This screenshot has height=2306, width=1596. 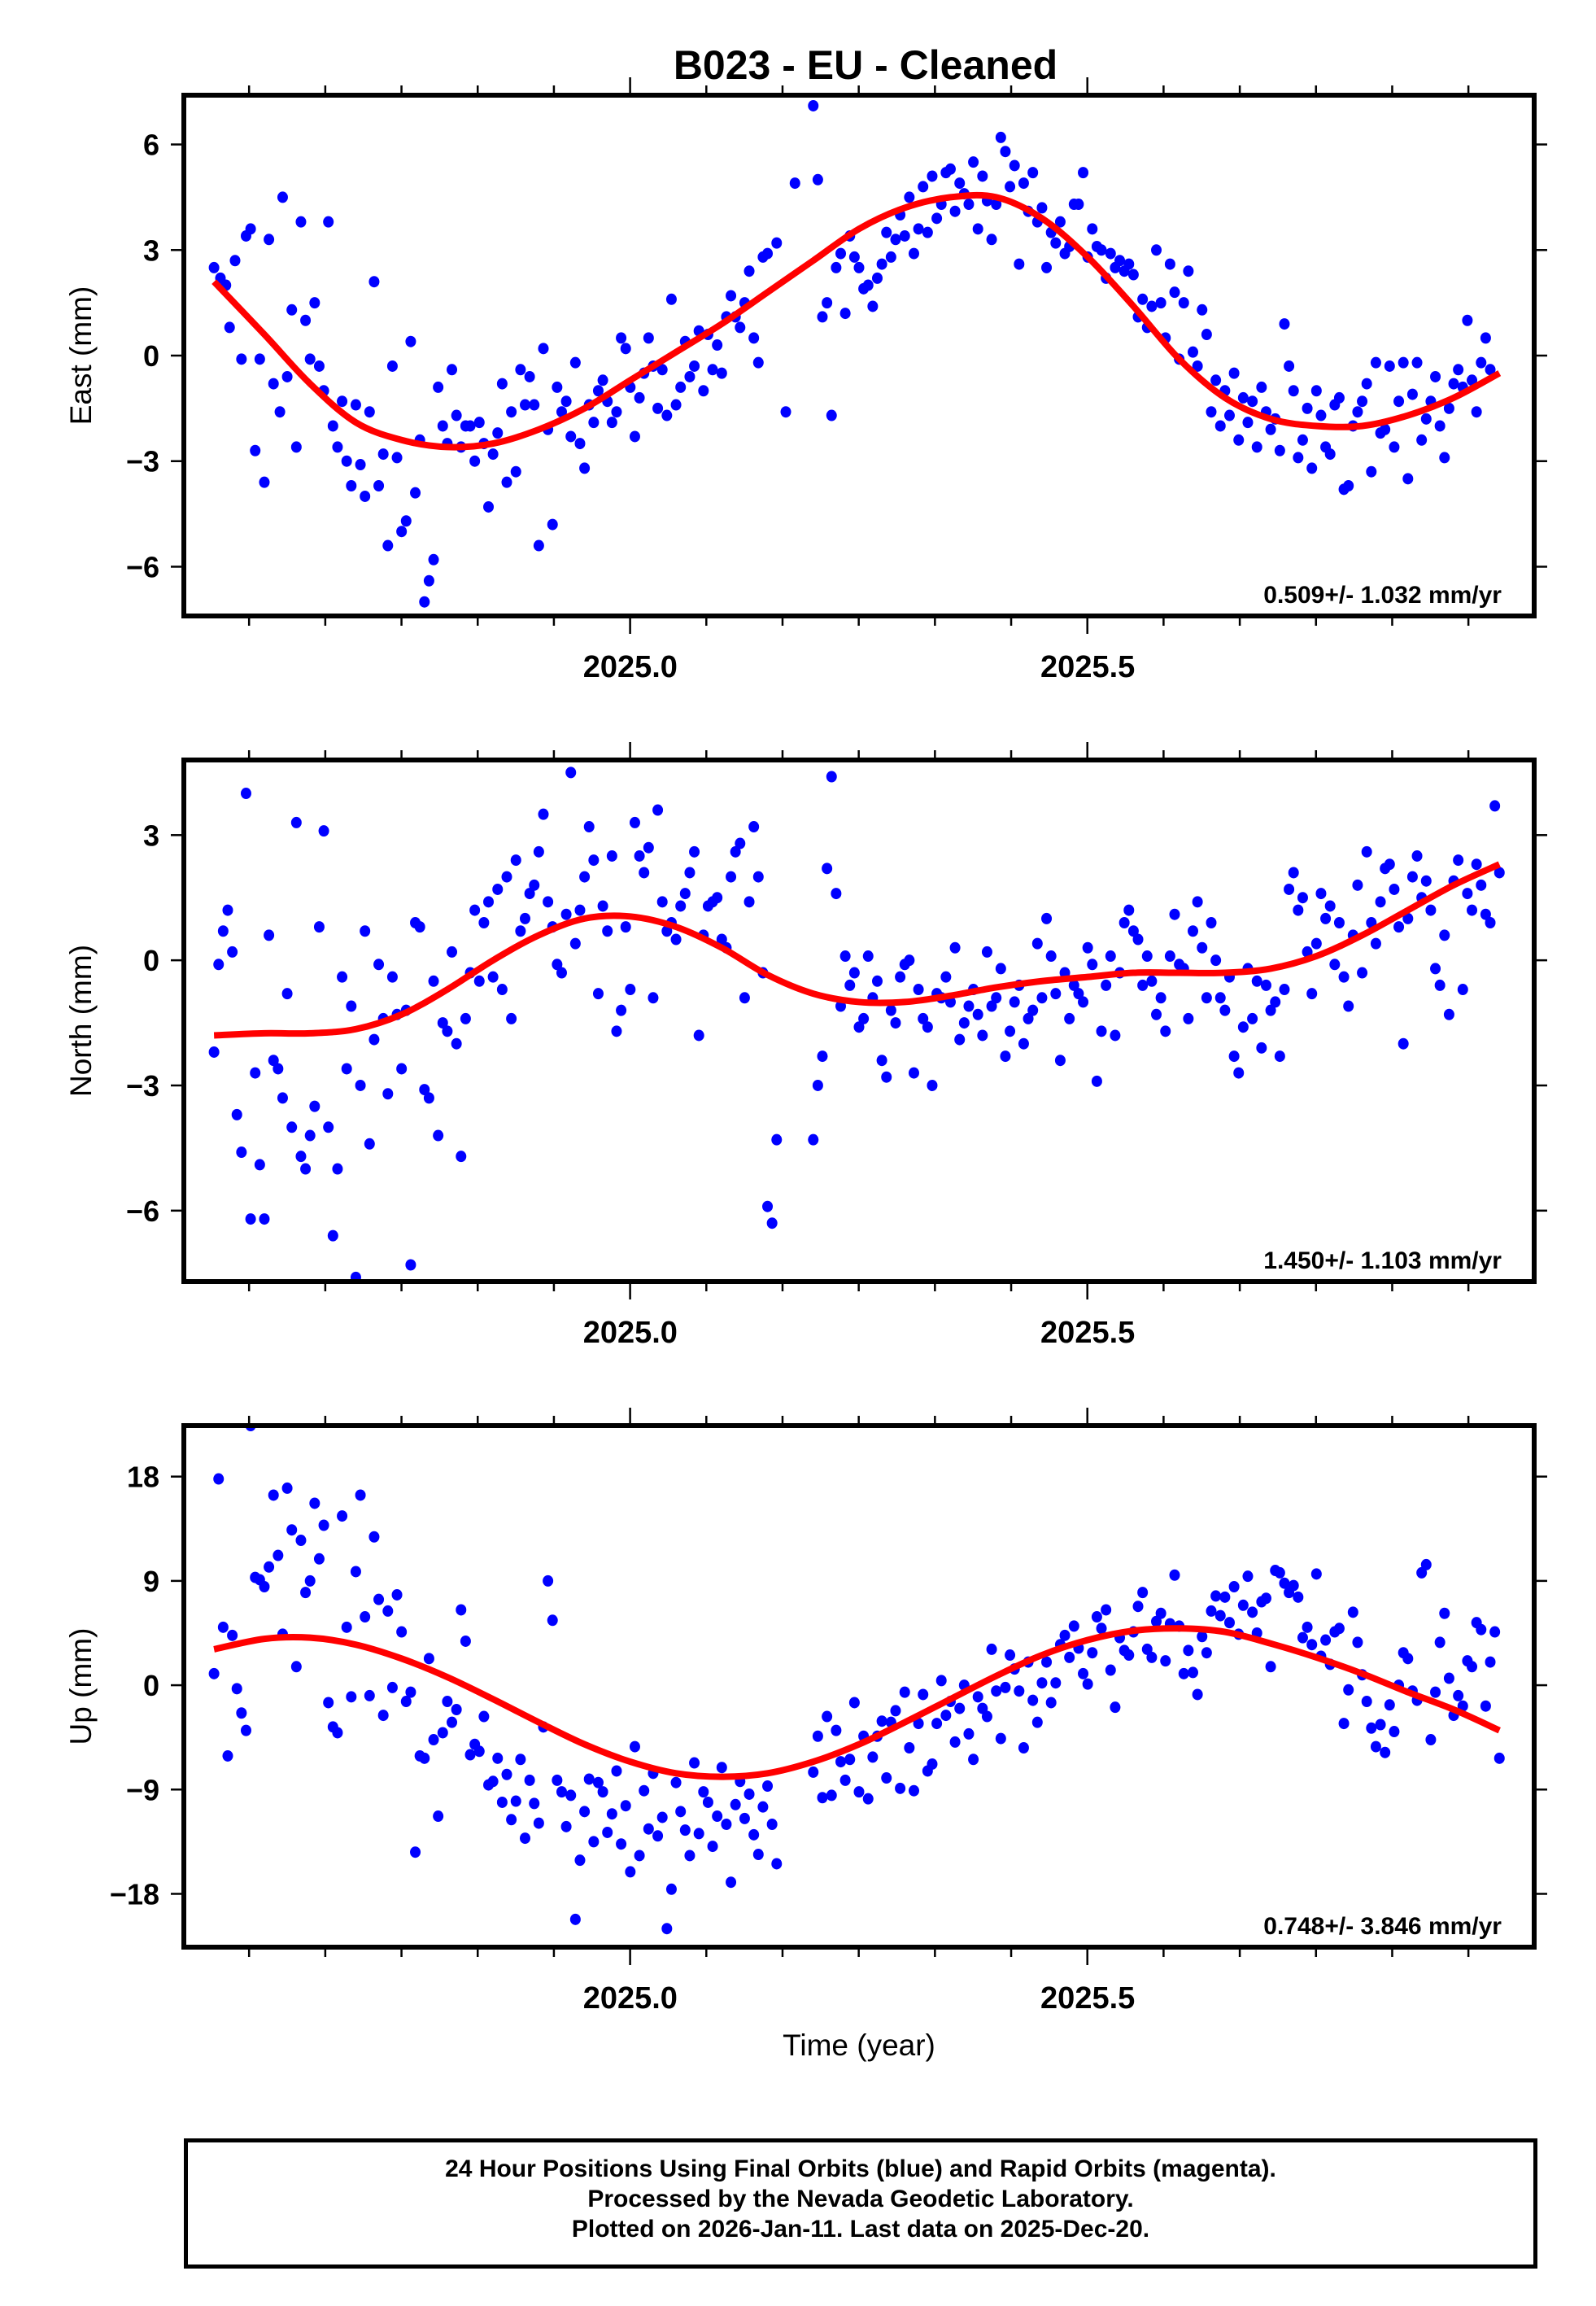 What do you see at coordinates (142, 1211) in the screenshot?
I see `y-tick-label: −6` at bounding box center [142, 1211].